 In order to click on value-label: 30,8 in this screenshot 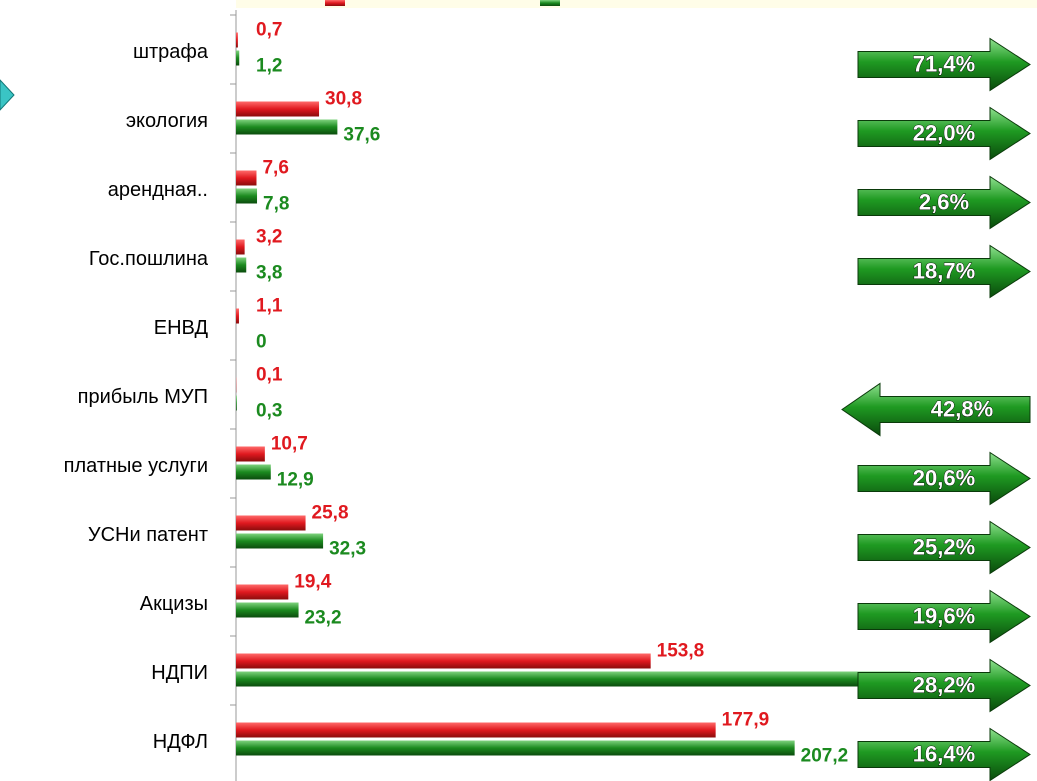, I will do `click(343, 99)`.